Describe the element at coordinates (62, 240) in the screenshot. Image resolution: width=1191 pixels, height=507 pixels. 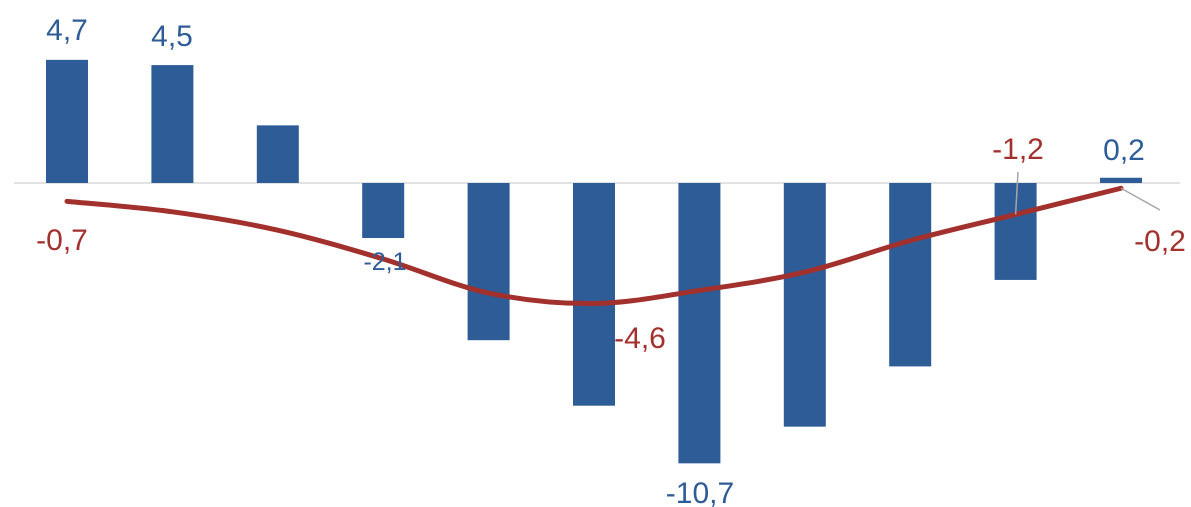
I see `line-label-1: -0,7` at that location.